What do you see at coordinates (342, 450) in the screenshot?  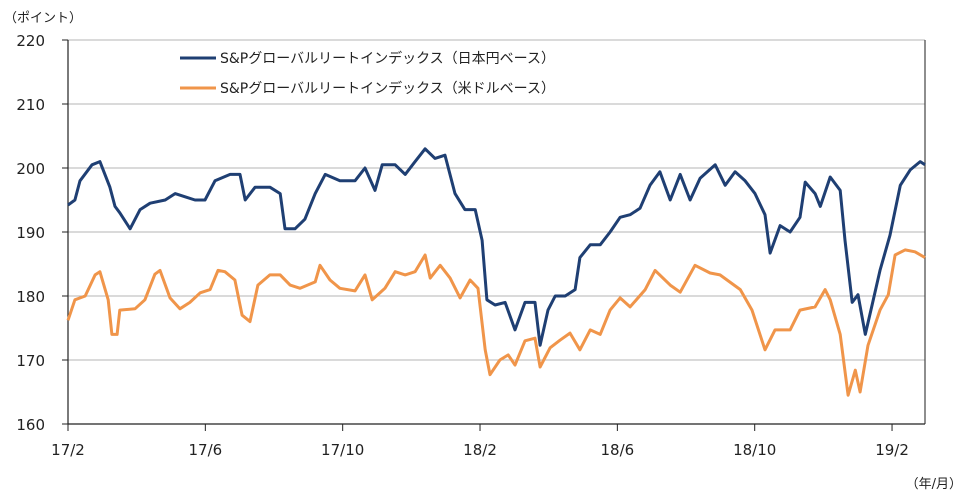 I see `x-tick-label: 17/10` at bounding box center [342, 450].